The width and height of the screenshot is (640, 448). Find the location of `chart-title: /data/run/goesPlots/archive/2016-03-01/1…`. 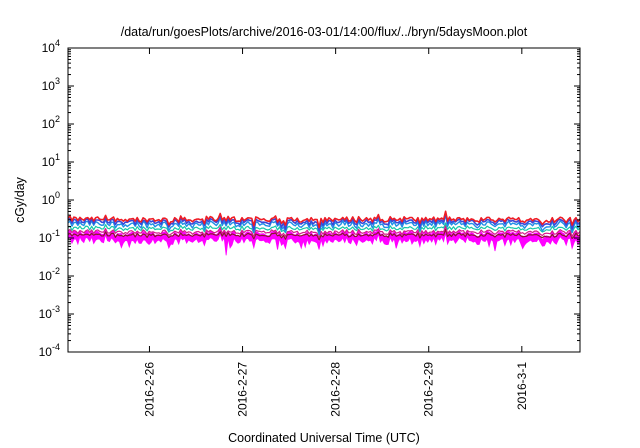

chart-title: /data/run/goesPlots/archive/2016-03-01/1… is located at coordinates (324, 32).